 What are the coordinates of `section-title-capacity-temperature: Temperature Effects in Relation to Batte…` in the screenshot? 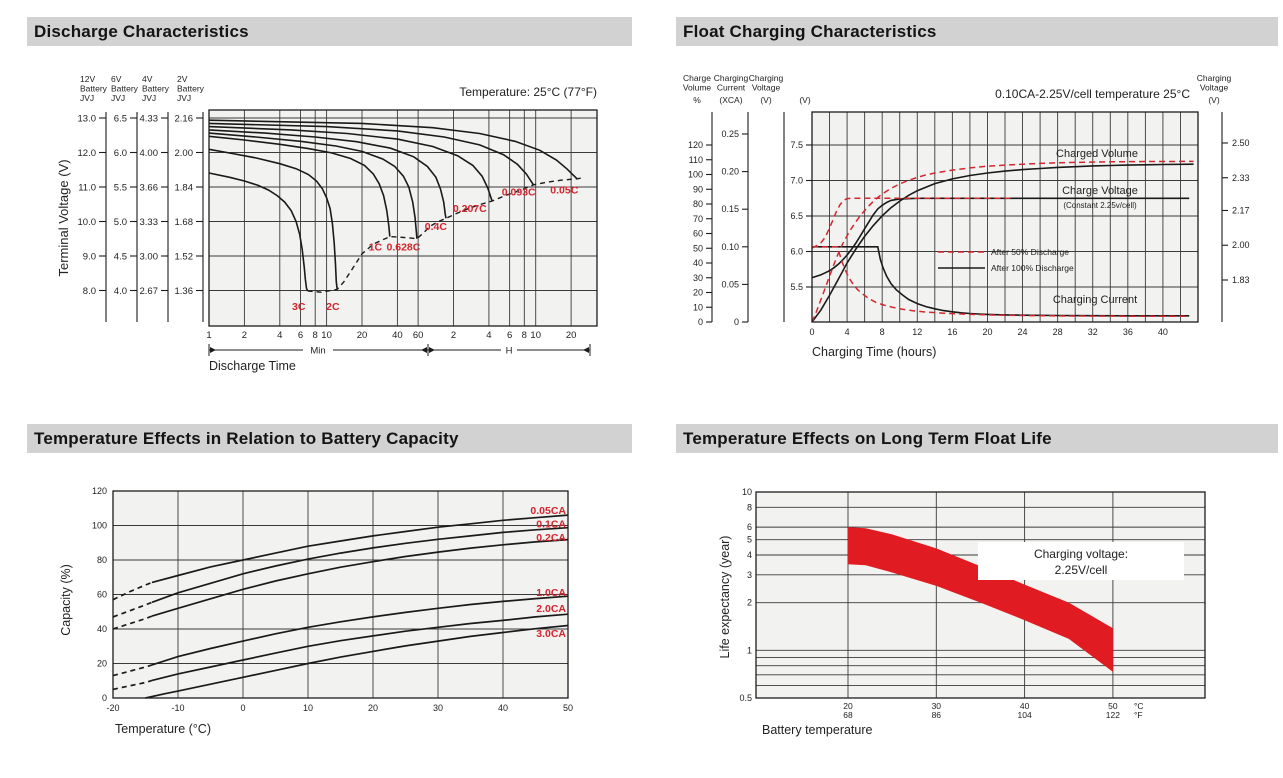 It's located at (246, 438).